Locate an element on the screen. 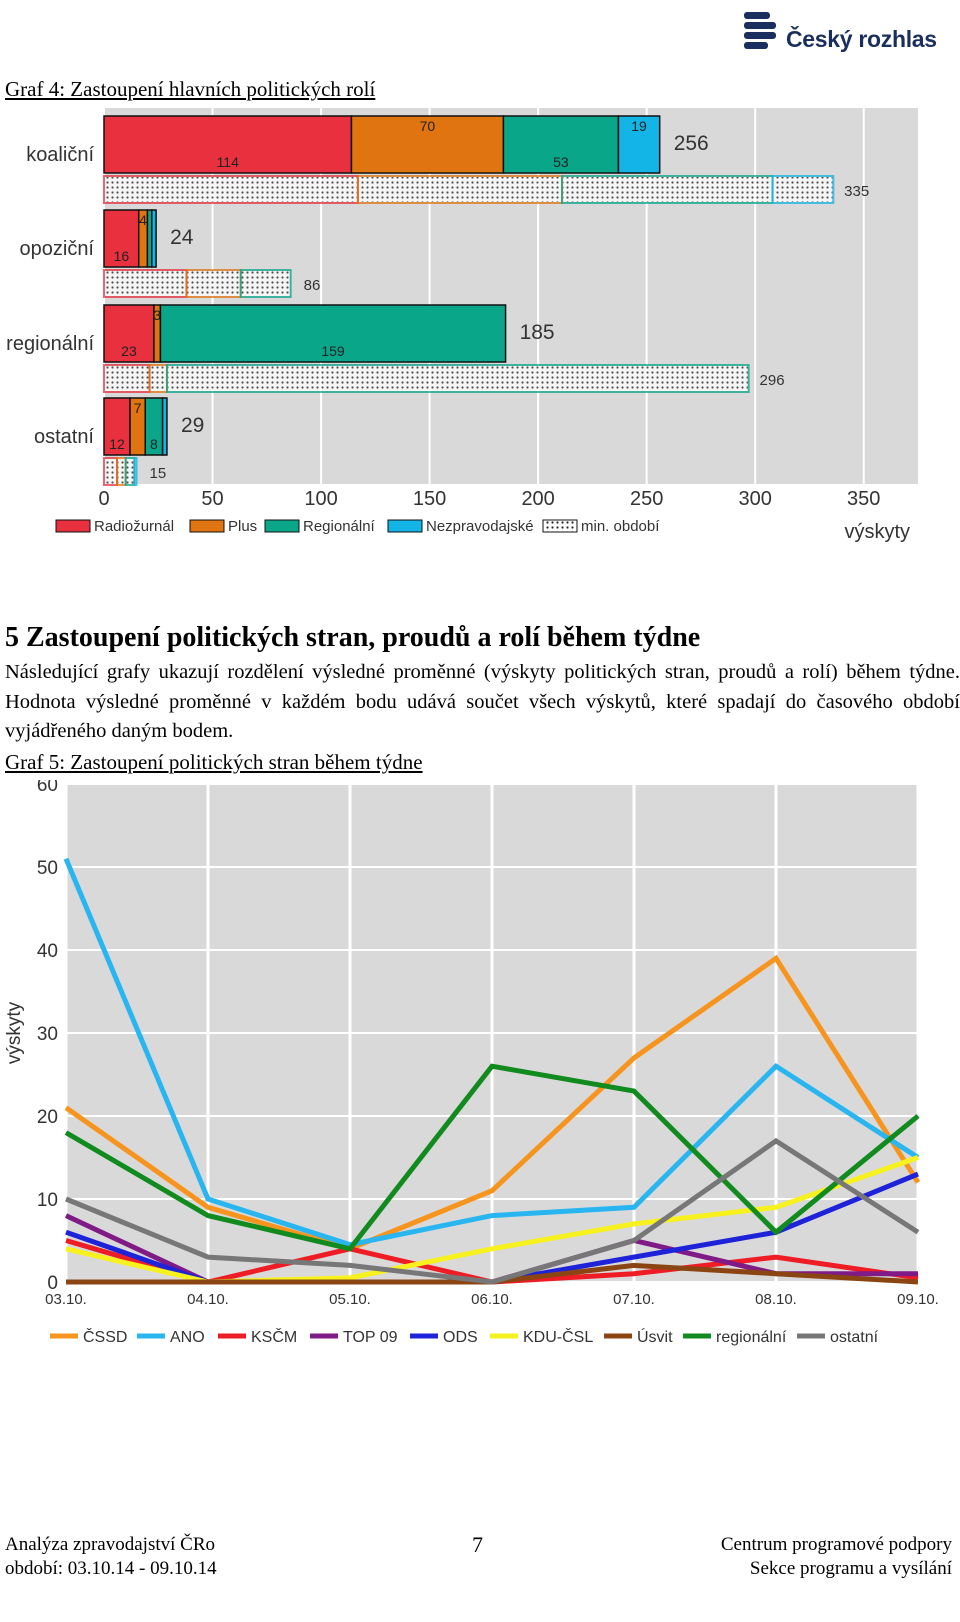 The image size is (960, 1622). segment-label: 114 is located at coordinates (228, 162).